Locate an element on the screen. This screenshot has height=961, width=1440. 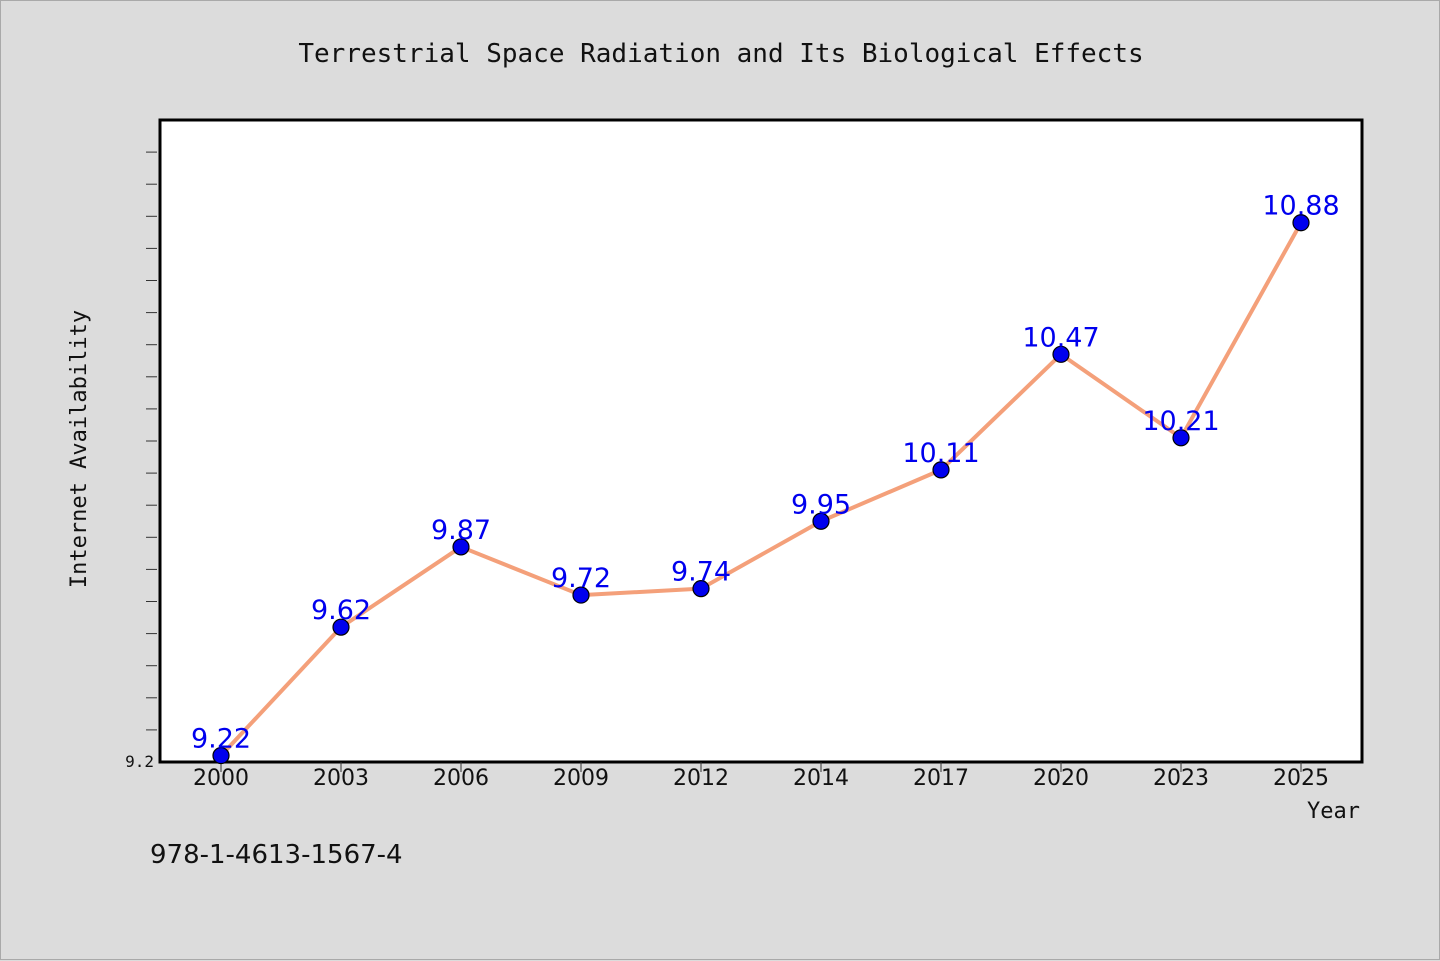
data-label: 9.87 is located at coordinates (461, 530).